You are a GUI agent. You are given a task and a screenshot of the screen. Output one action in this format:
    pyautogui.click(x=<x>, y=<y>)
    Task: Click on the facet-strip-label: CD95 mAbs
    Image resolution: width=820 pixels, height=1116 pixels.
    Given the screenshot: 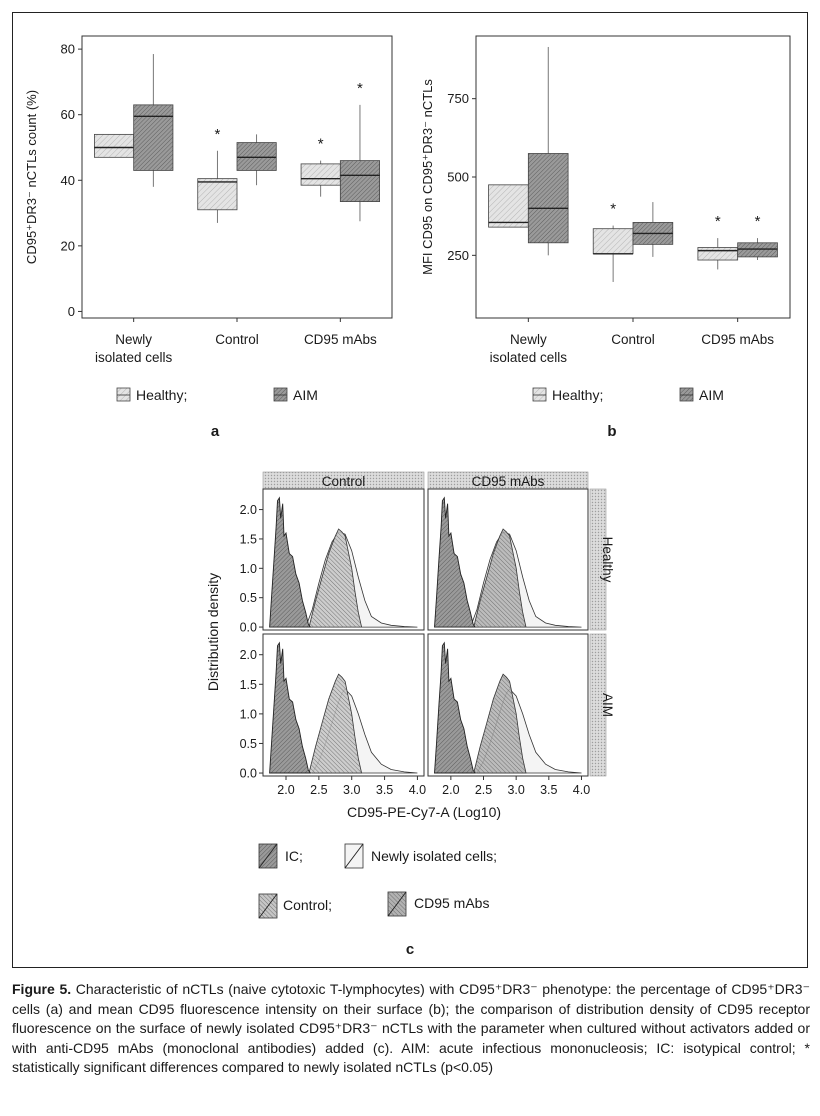 What is the action you would take?
    pyautogui.click(x=508, y=481)
    